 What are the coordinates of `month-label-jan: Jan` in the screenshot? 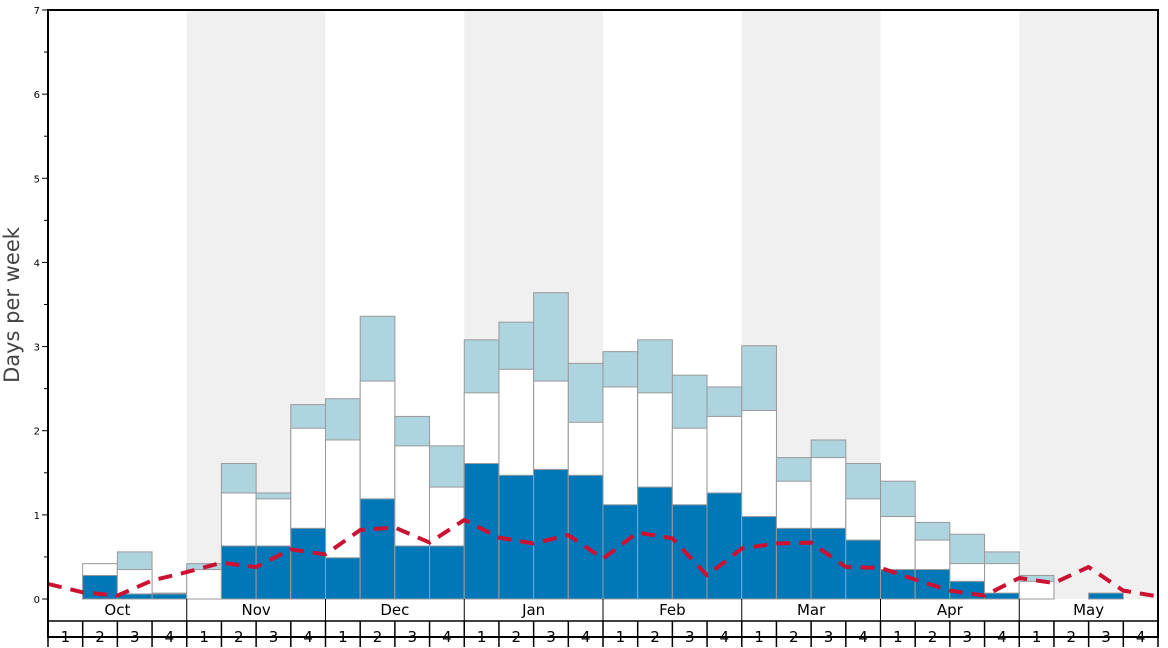 It's located at (533, 610).